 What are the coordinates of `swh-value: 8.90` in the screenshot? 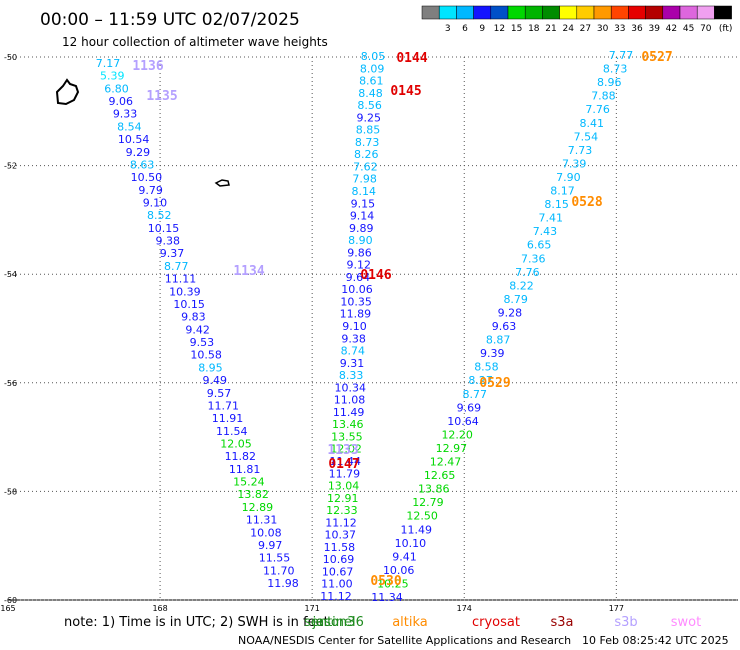 It's located at (360, 240).